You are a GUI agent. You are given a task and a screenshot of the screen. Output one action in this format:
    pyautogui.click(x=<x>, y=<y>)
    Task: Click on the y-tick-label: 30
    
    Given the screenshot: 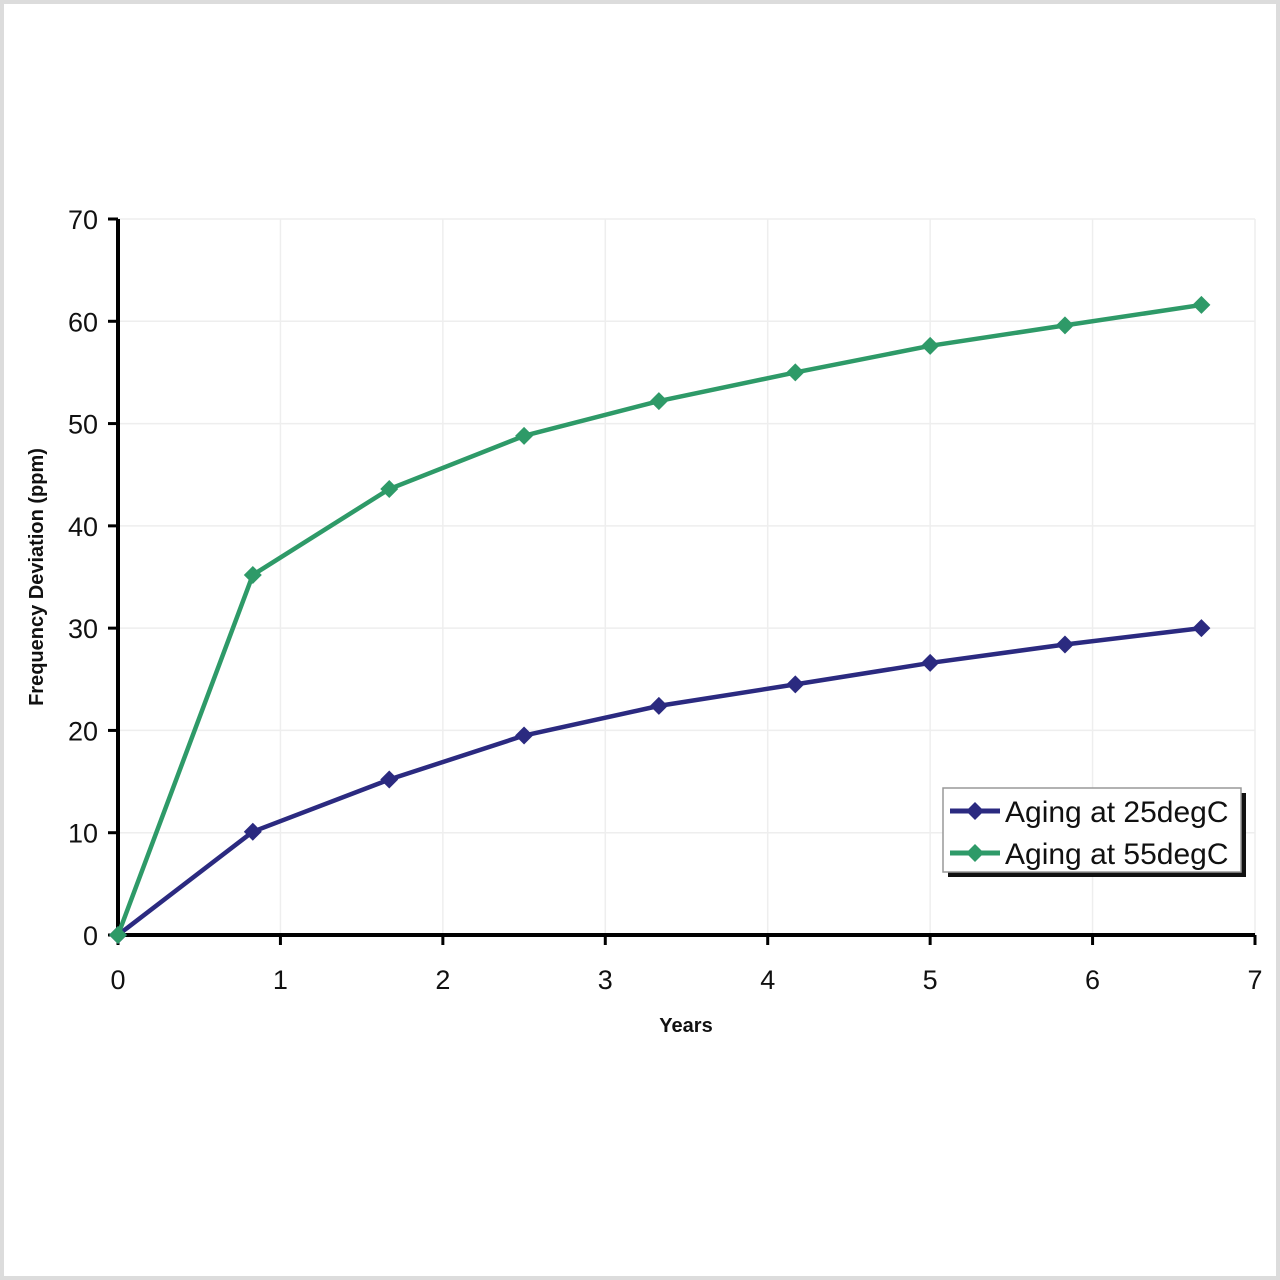 What is the action you would take?
    pyautogui.click(x=83, y=629)
    